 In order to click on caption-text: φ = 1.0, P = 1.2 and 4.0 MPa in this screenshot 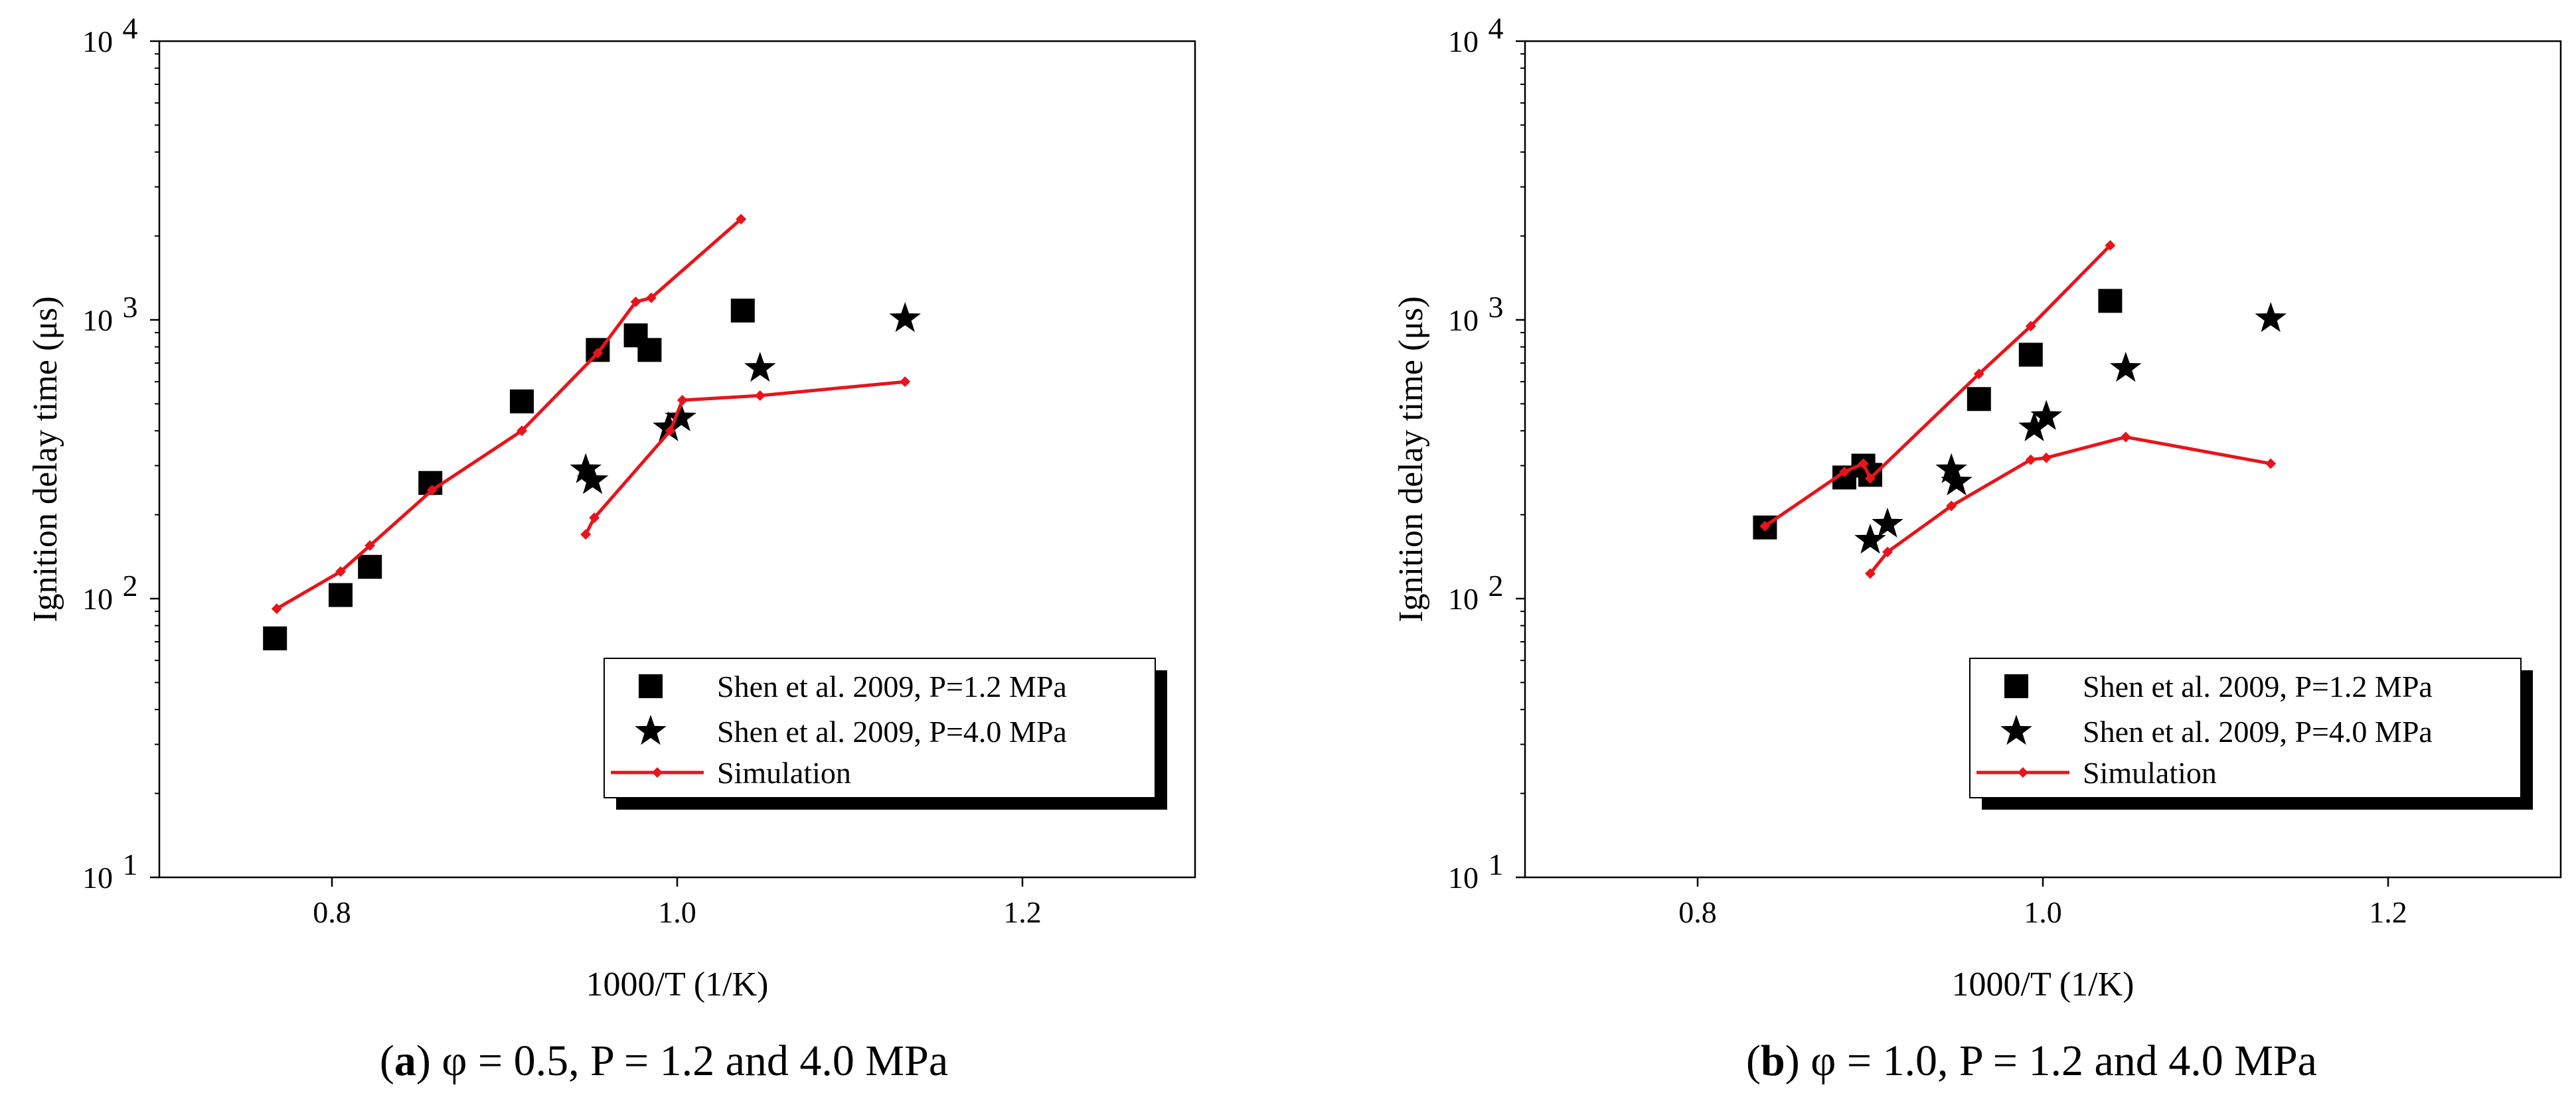, I will do `click(2058, 1061)`.